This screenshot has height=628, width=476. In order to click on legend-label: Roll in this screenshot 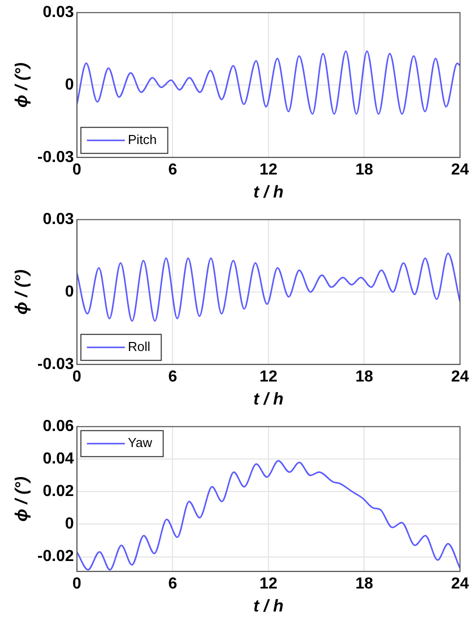, I will do `click(139, 346)`.